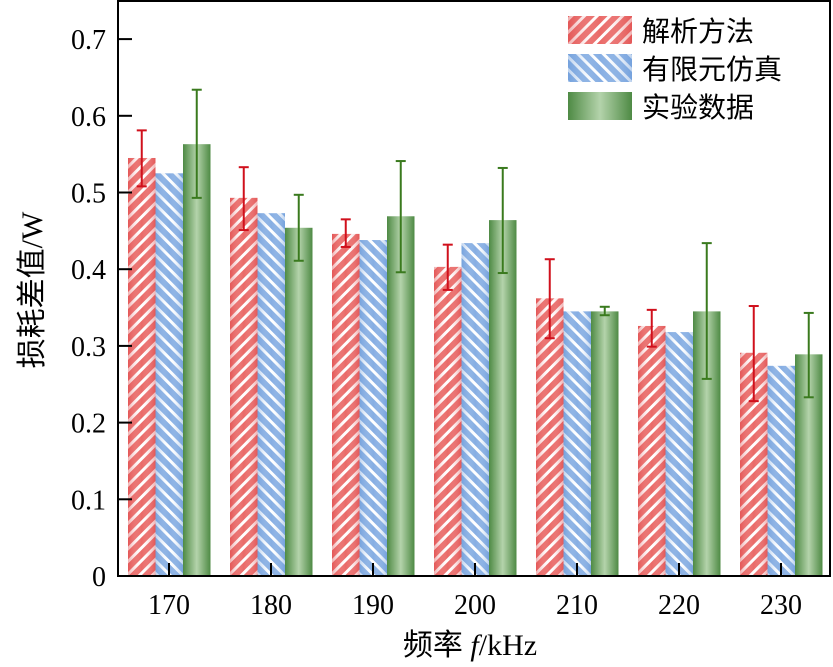 The height and width of the screenshot is (667, 833). What do you see at coordinates (88, 194) in the screenshot?
I see `y-tick-label: 0.5` at bounding box center [88, 194].